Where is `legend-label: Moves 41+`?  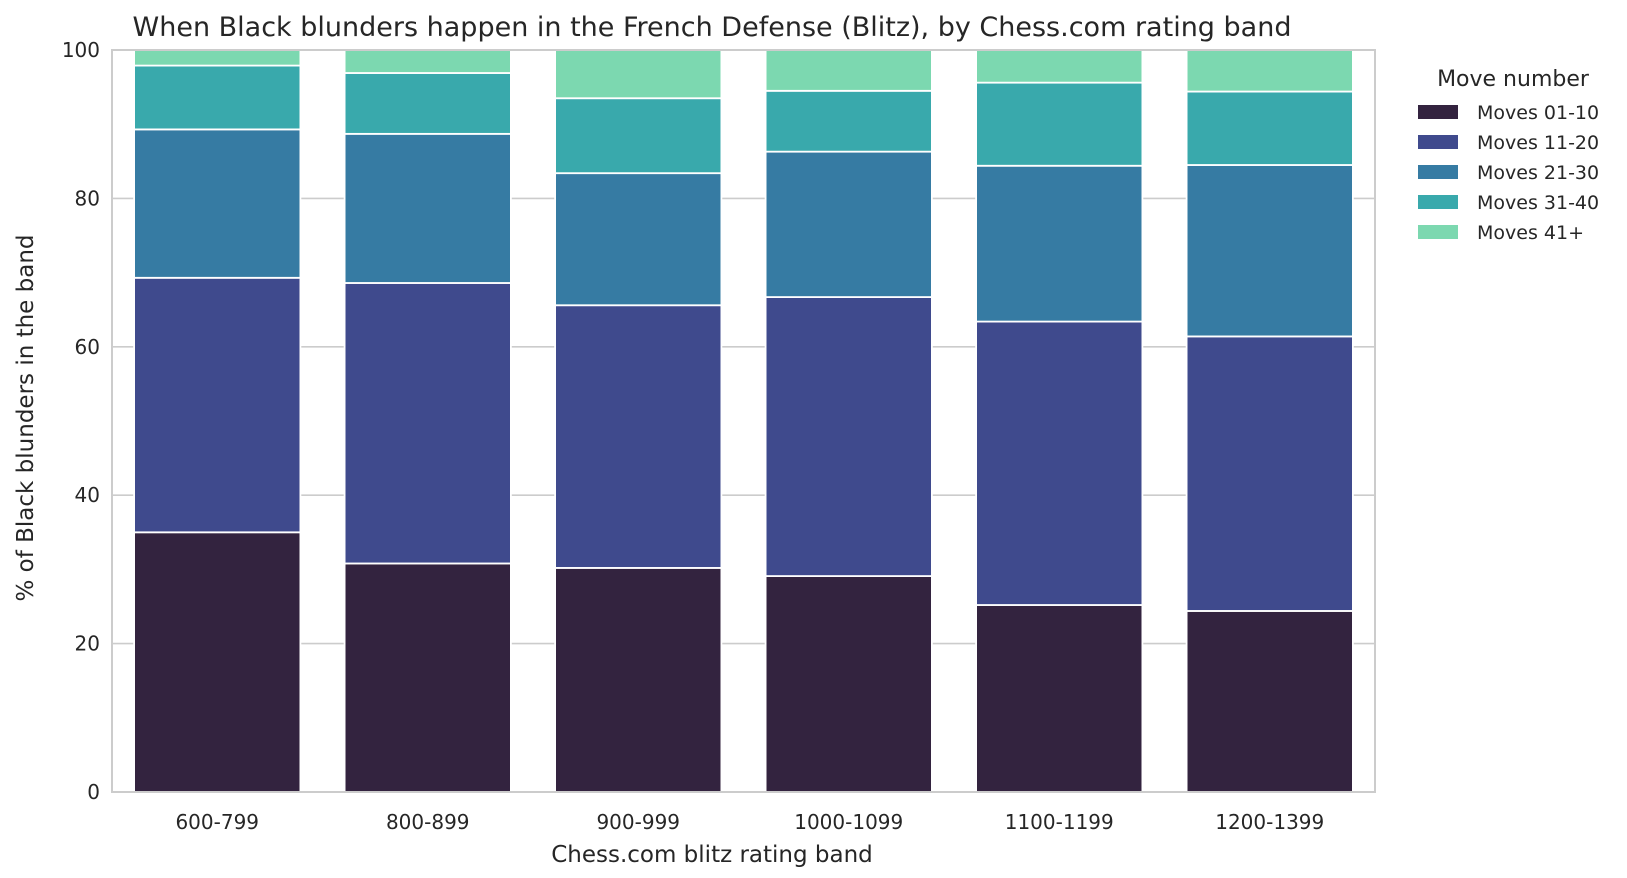 legend-label: Moves 41+ is located at coordinates (1530, 233).